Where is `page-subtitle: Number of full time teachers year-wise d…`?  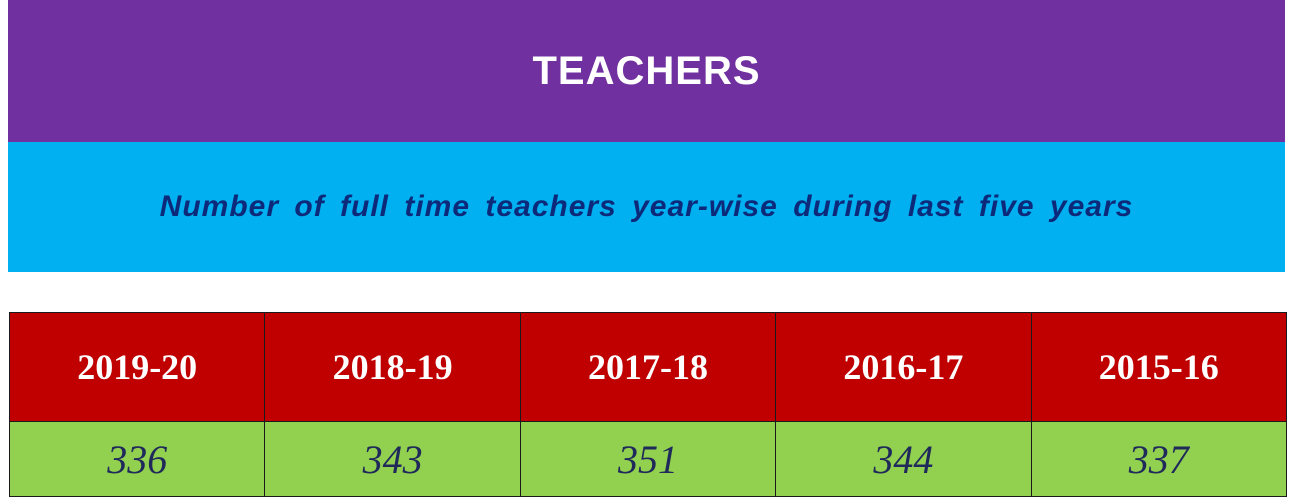
page-subtitle: Number of full time teachers year-wise d… is located at coordinates (646, 206).